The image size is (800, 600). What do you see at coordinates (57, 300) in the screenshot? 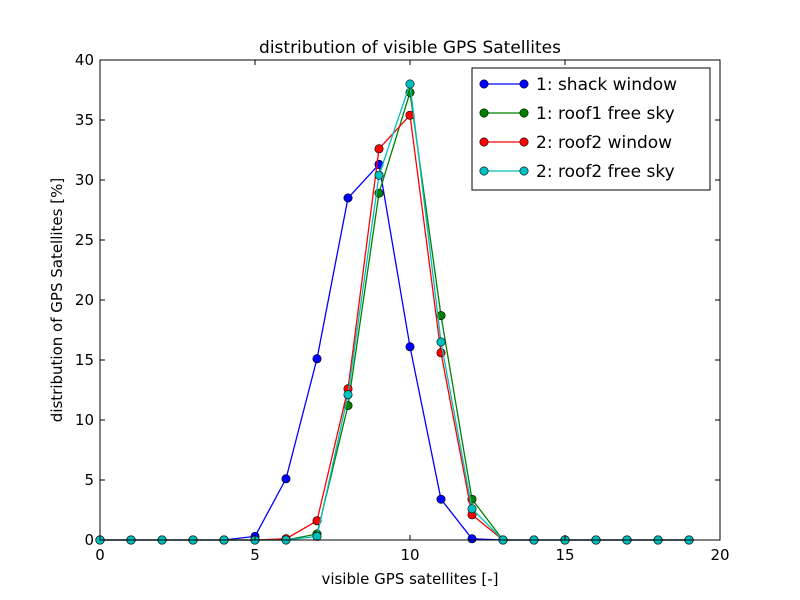
I see `y-axis-label: distribution of GPS Satellites [%]` at bounding box center [57, 300].